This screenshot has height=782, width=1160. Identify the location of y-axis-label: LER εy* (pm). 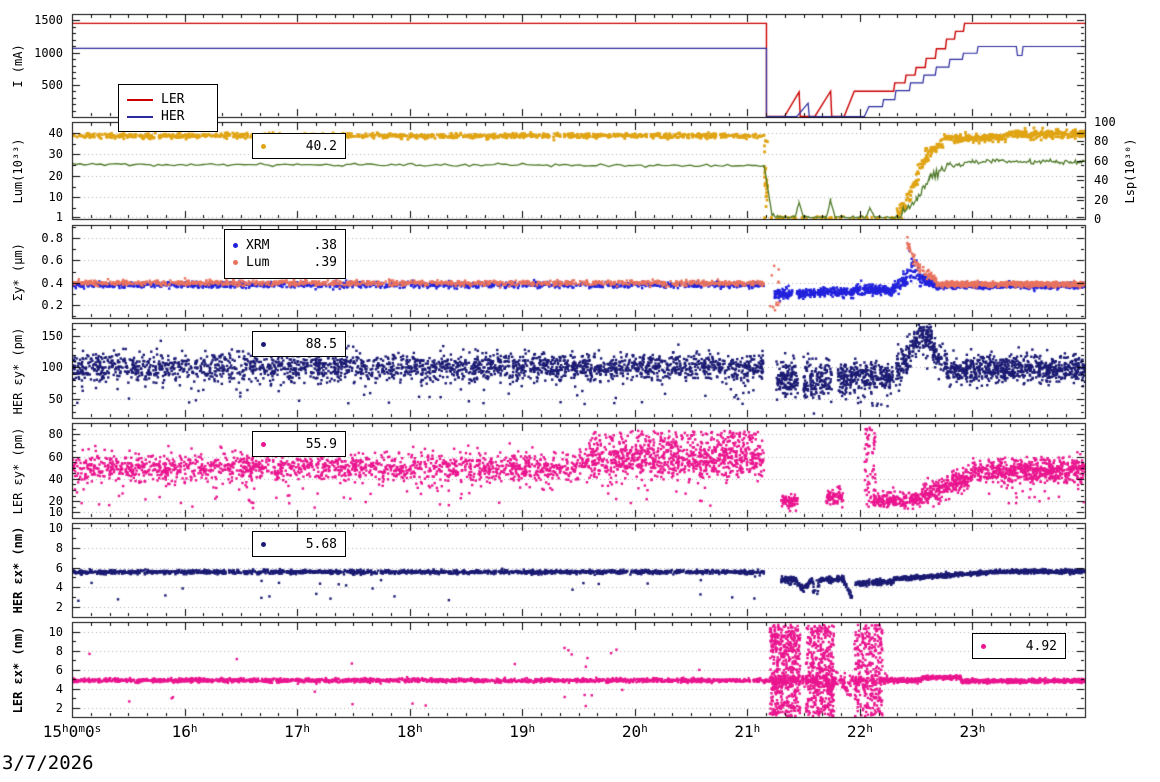
(18, 470).